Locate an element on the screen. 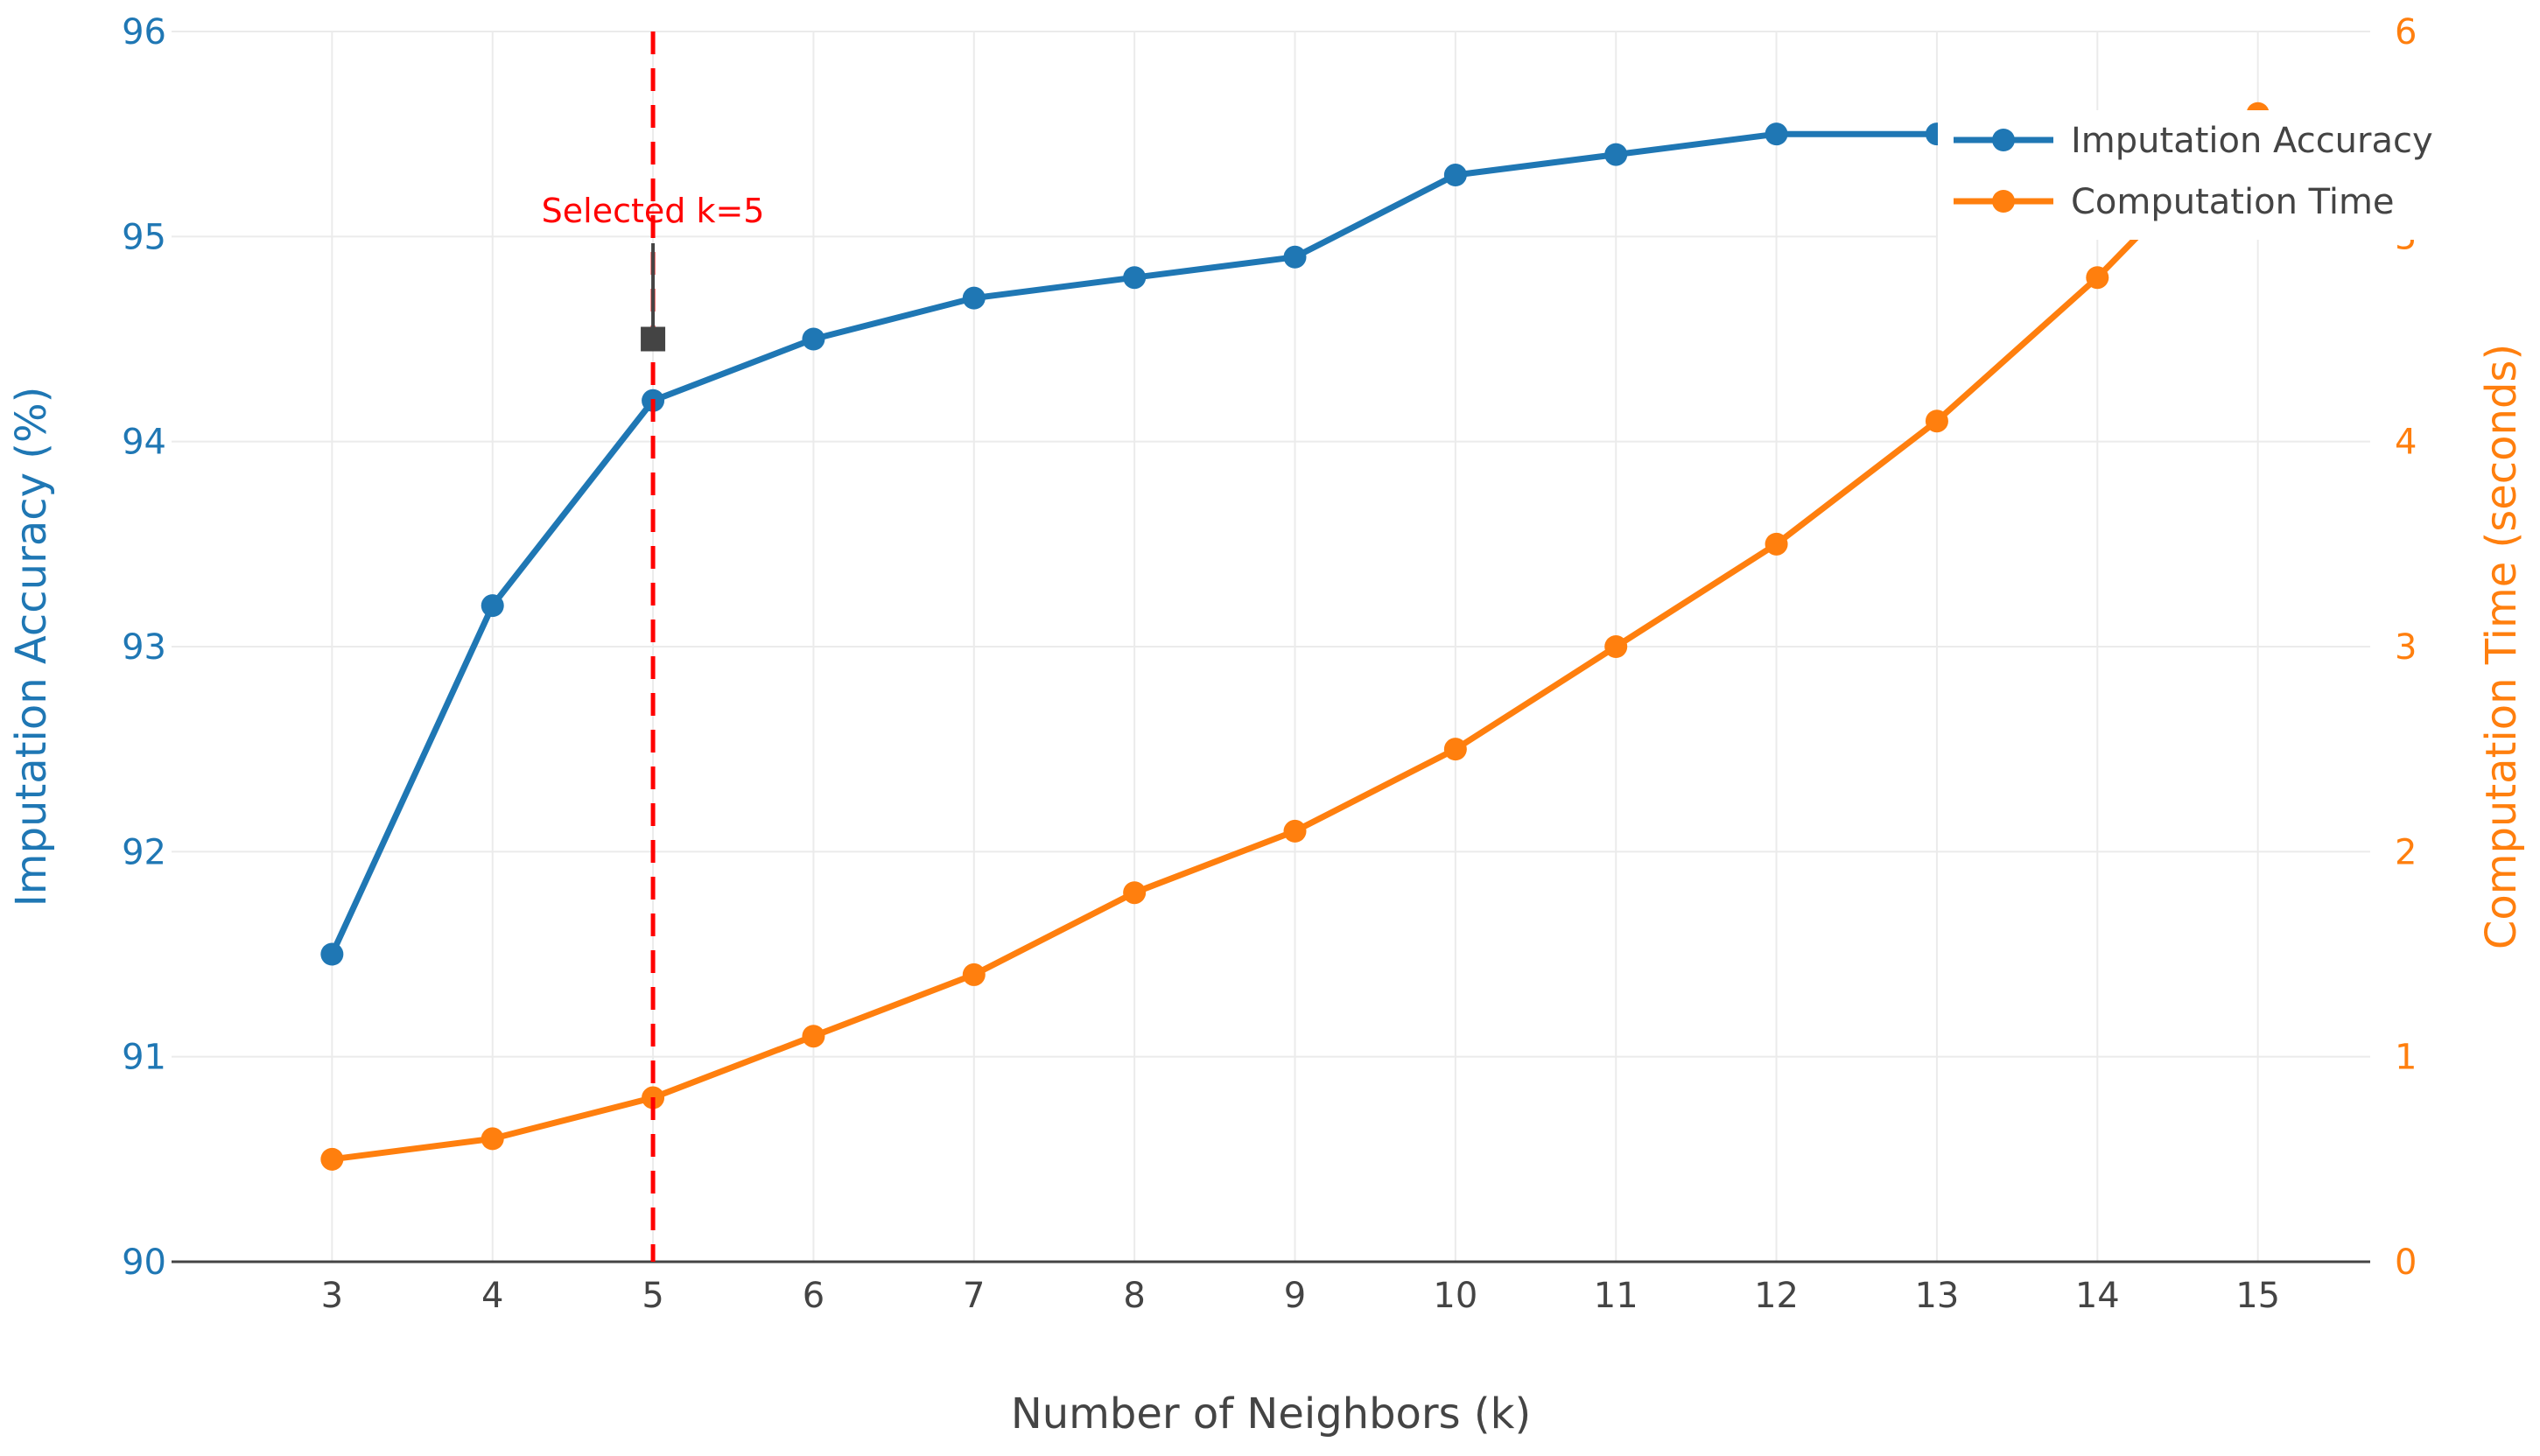 The height and width of the screenshot is (1456, 2540). y-tick-label: 96 is located at coordinates (144, 32).